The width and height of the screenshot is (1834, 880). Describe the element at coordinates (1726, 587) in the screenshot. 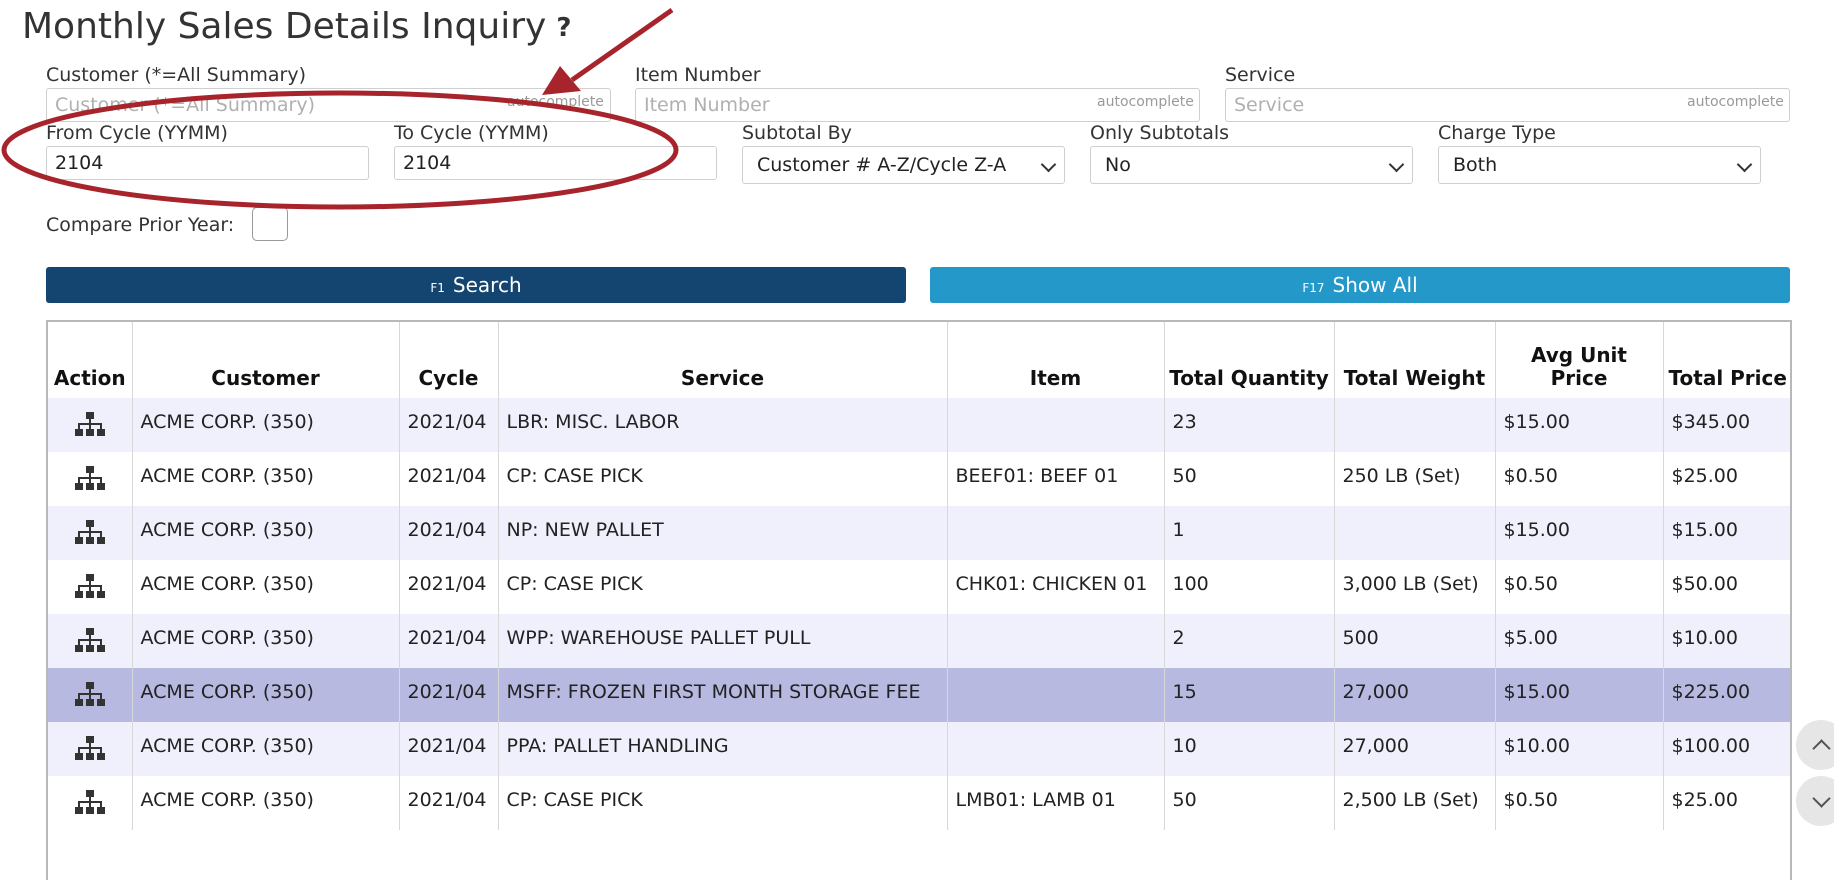

I see `cell-total-price: $50.00` at that location.